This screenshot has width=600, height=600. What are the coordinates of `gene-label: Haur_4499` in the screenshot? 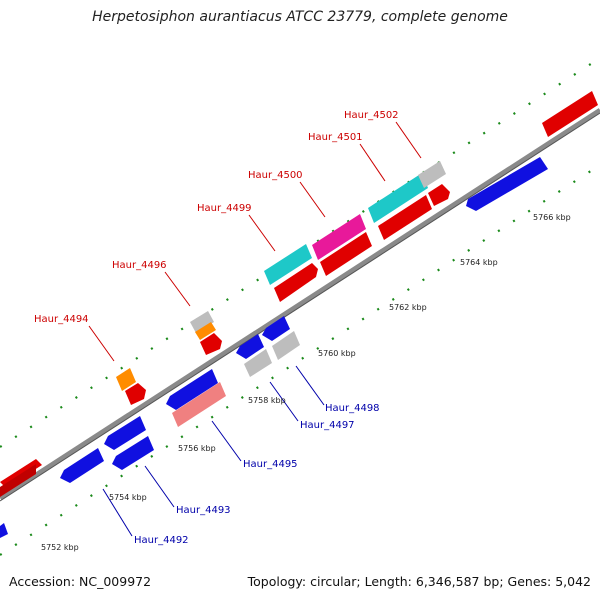 It's located at (224, 208).